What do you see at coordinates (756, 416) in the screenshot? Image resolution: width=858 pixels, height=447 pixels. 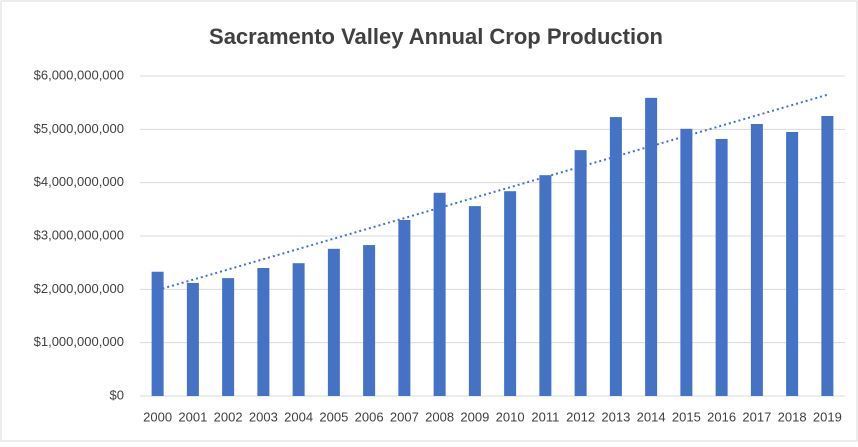 I see `x-tick-label: 2017` at bounding box center [756, 416].